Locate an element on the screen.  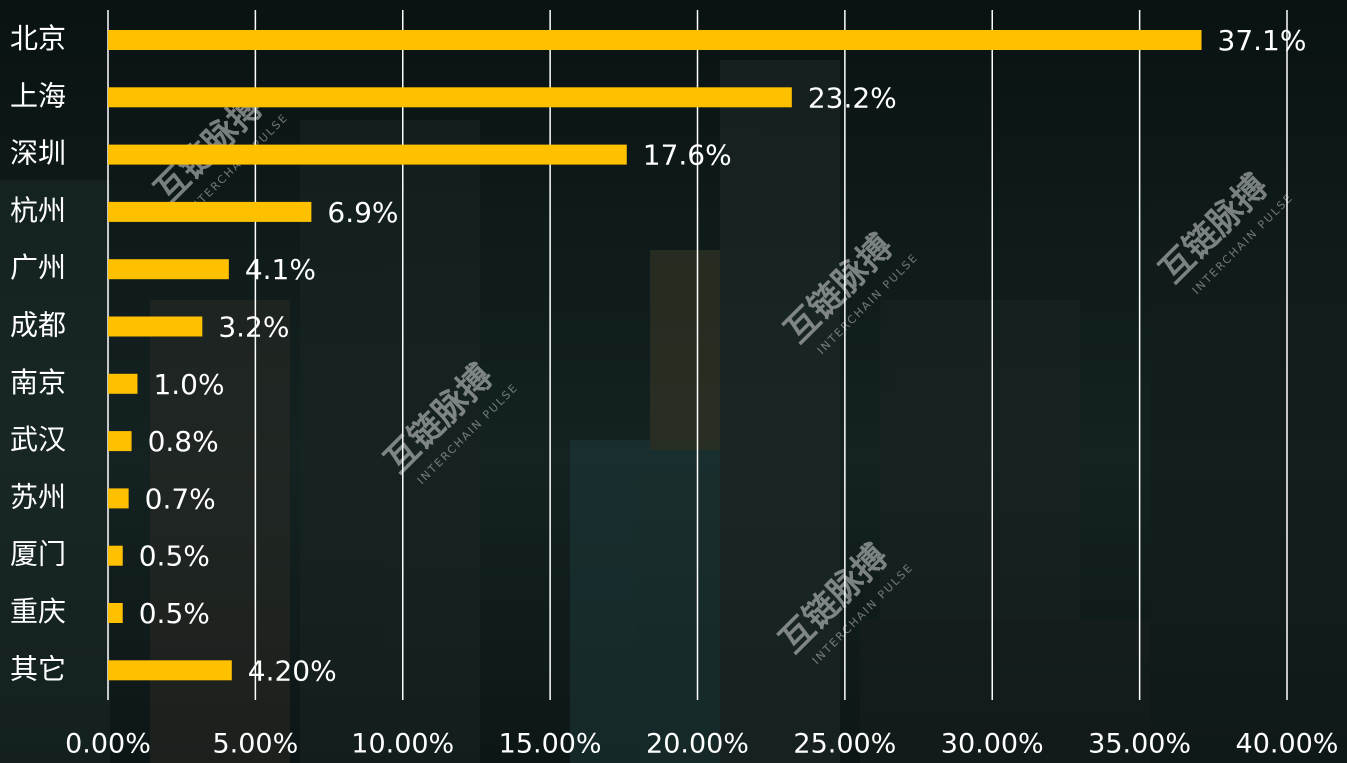
y-tick-label: 广州 is located at coordinates (38, 267).